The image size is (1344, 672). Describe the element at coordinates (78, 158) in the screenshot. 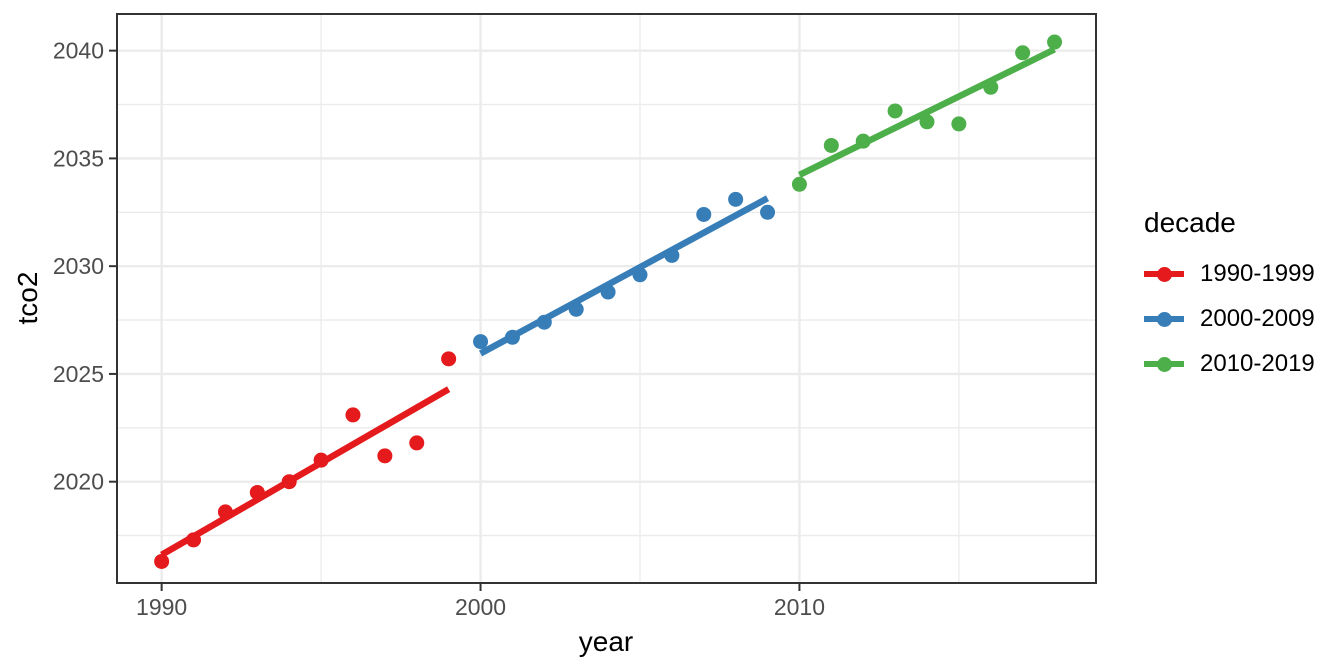

I see `y-tick-label: 2035` at that location.